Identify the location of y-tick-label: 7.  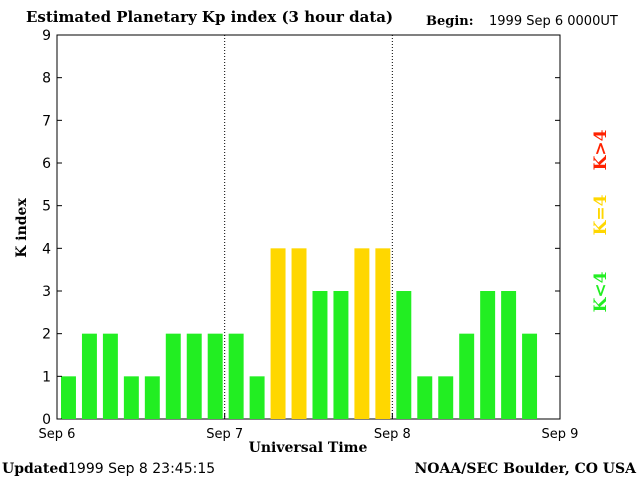
(46, 121).